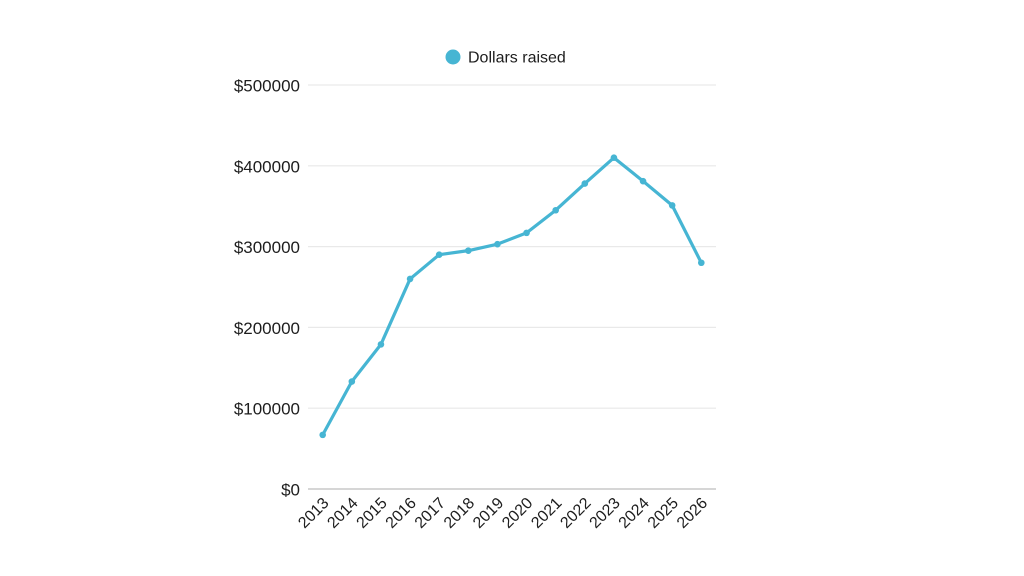  What do you see at coordinates (453, 57) in the screenshot?
I see `legend-marker-icon` at bounding box center [453, 57].